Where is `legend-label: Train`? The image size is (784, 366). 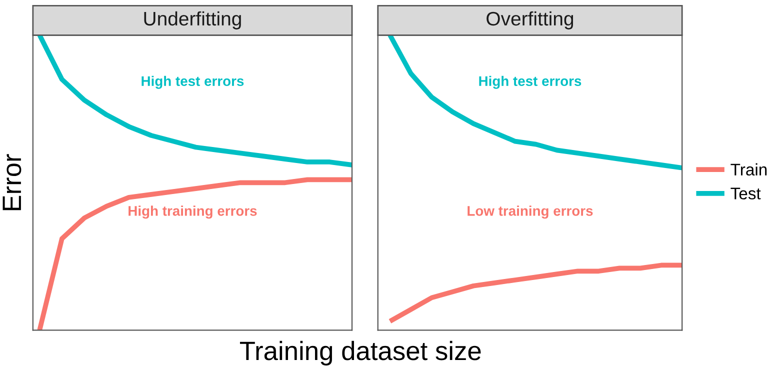 legend-label: Train is located at coordinates (748, 169).